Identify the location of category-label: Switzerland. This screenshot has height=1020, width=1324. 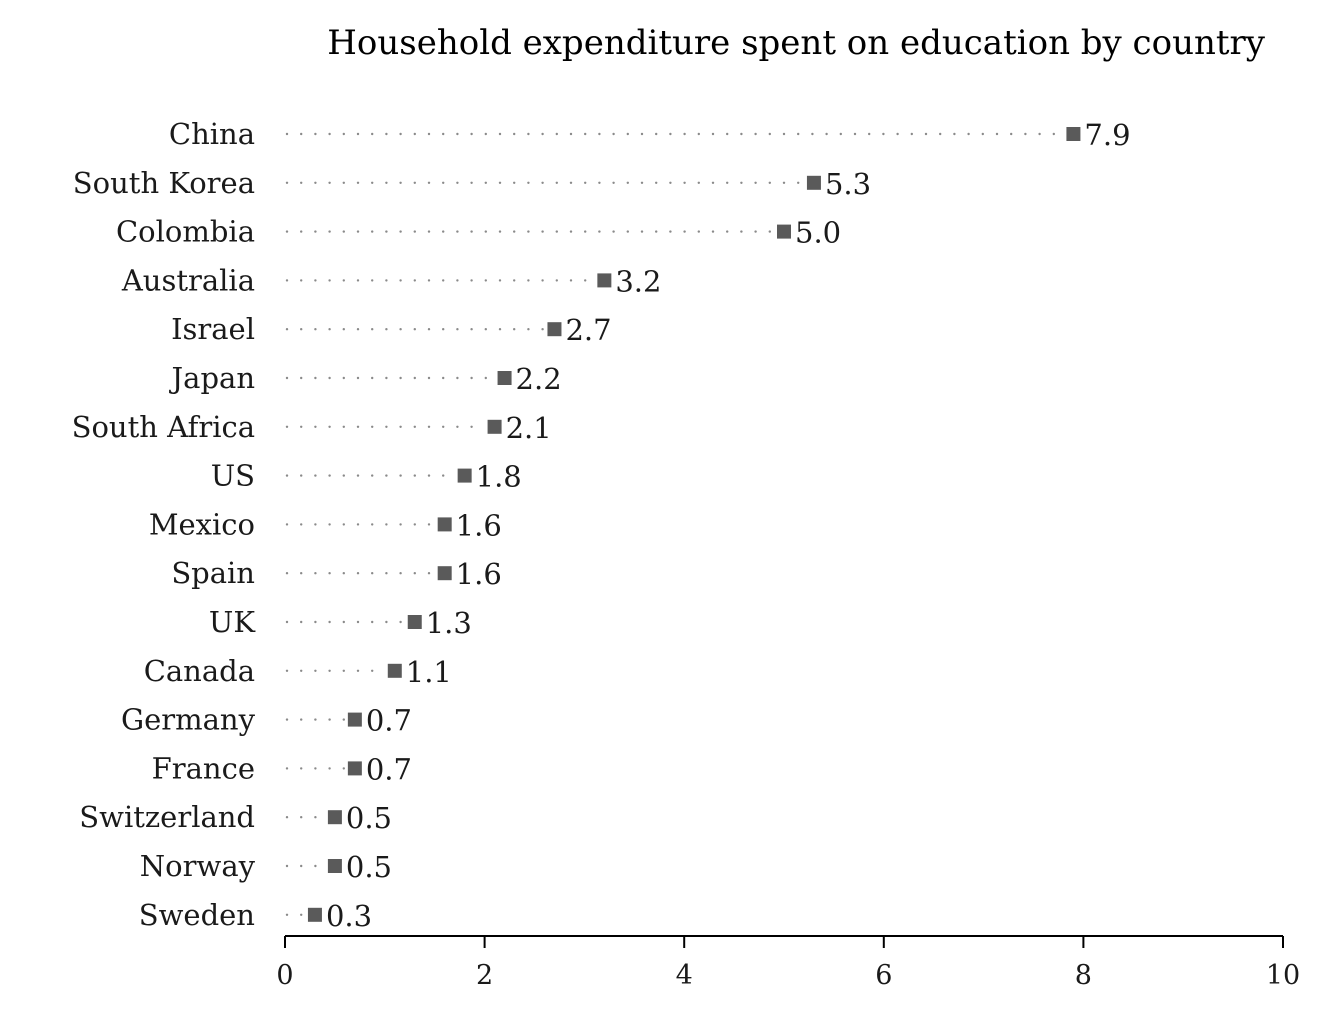
(167, 817).